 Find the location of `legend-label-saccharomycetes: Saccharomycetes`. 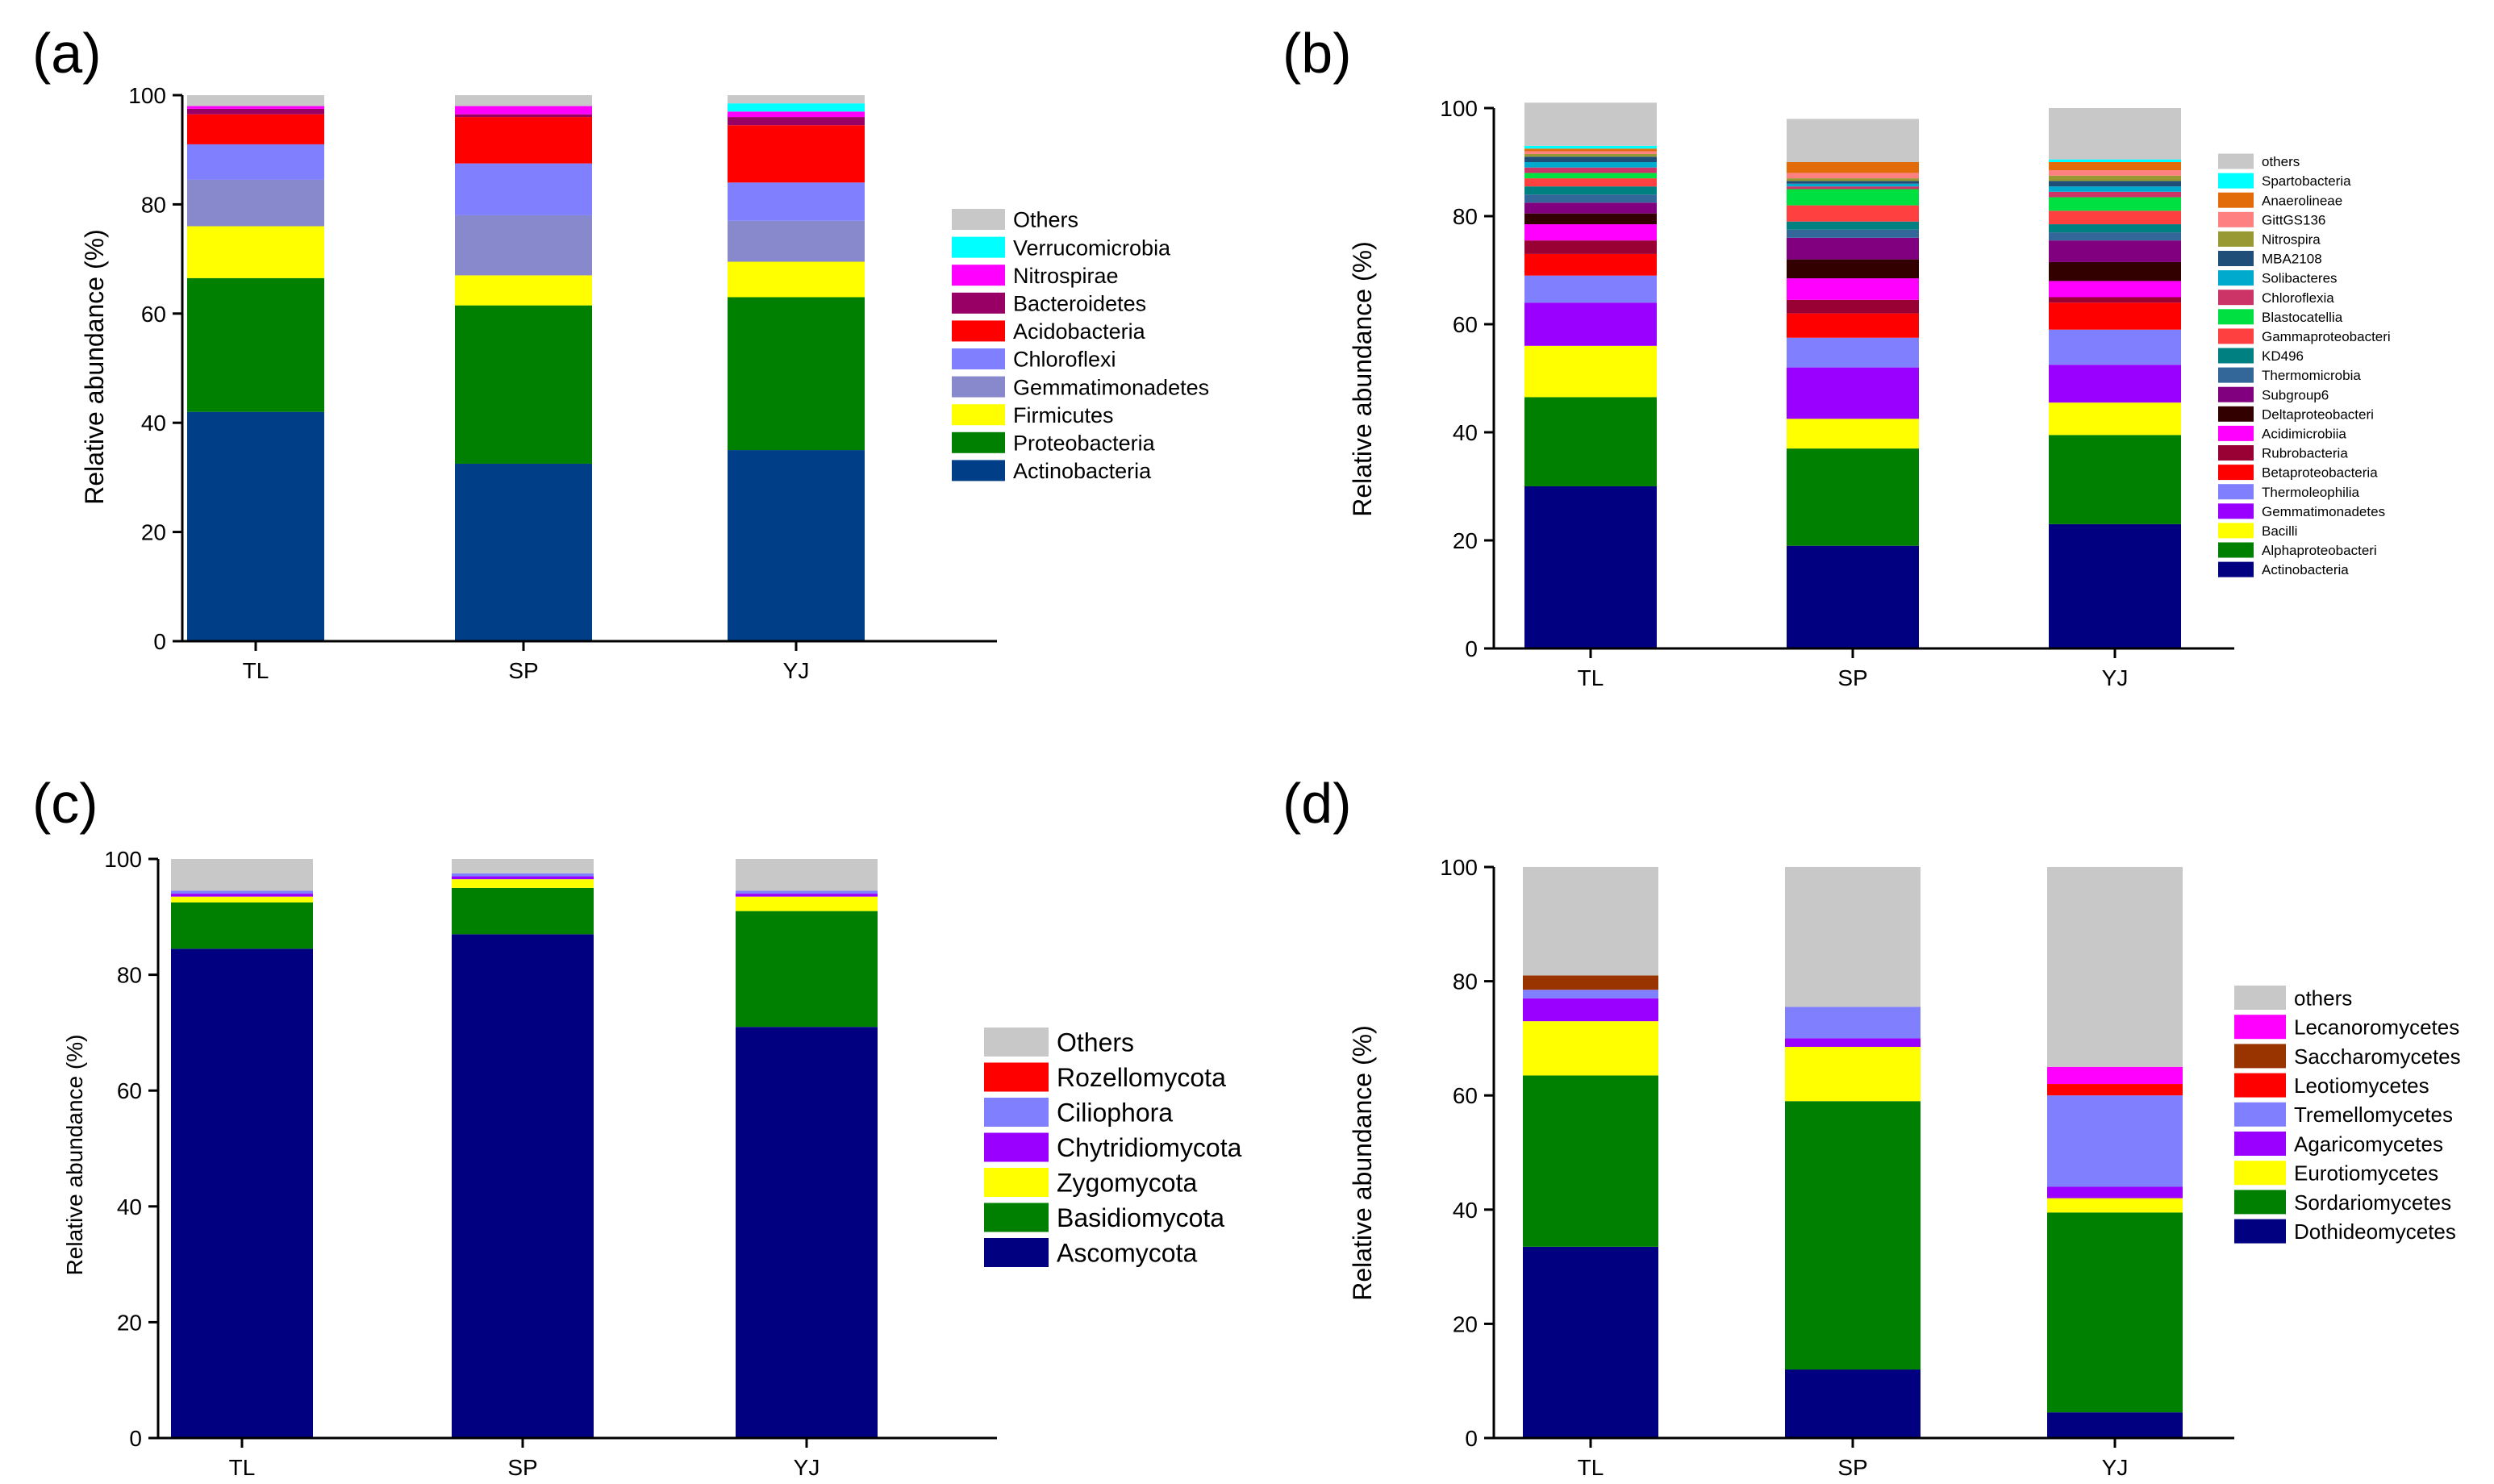

legend-label-saccharomycetes: Saccharomycetes is located at coordinates (2377, 1056).